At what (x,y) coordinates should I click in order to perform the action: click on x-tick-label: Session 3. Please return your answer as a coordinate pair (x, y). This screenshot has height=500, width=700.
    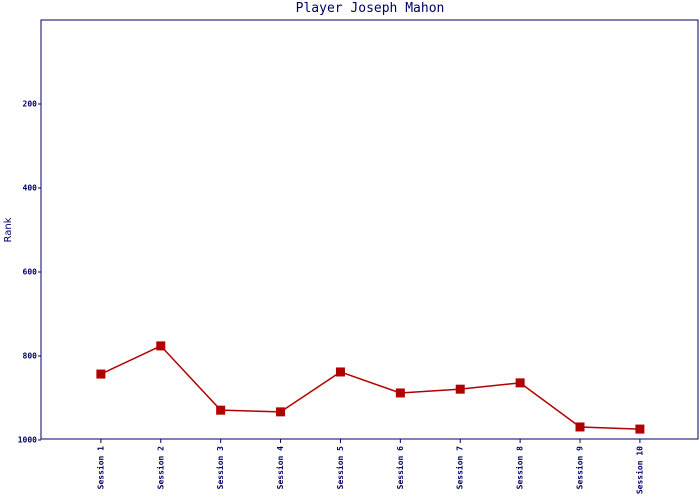
    Looking at the image, I should click on (220, 468).